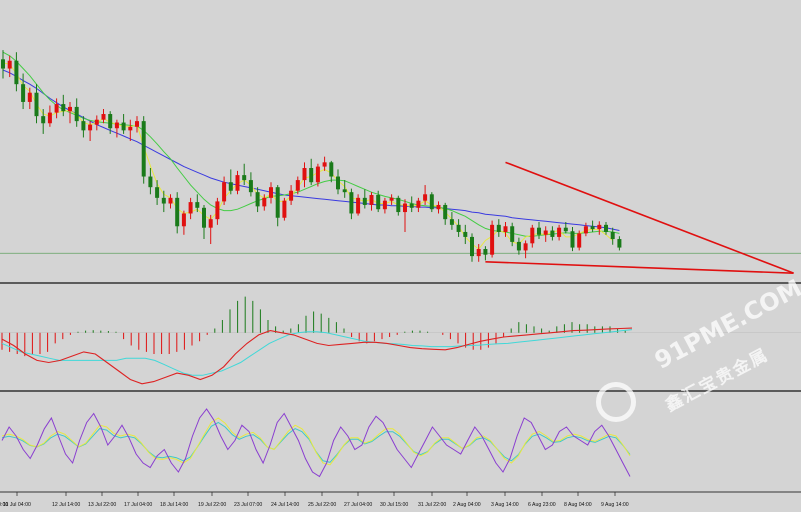 The height and width of the screenshot is (512, 801). What do you see at coordinates (578, 505) in the screenshot?
I see `x-tick-label: 8 Aug 04:00` at bounding box center [578, 505].